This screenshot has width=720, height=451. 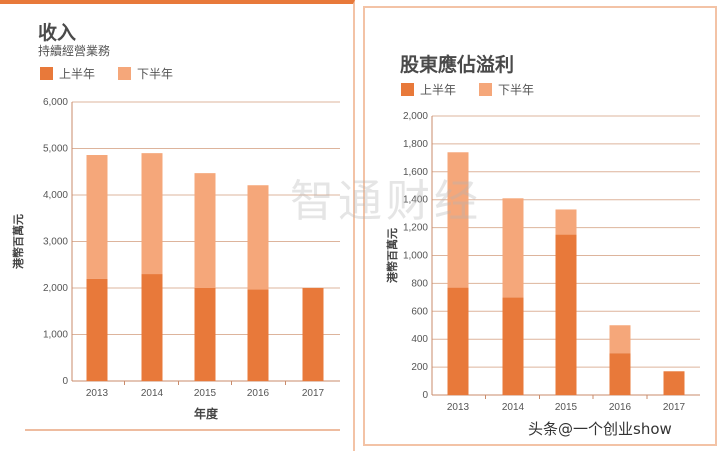 I want to click on y-tick-label: 5,000, so click(x=55, y=149).